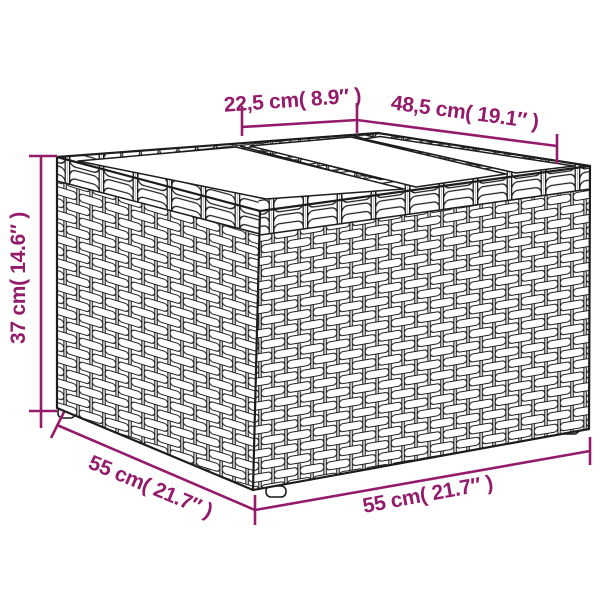 The width and height of the screenshot is (600, 600). I want to click on dimension-top-right-segment, so click(457, 141).